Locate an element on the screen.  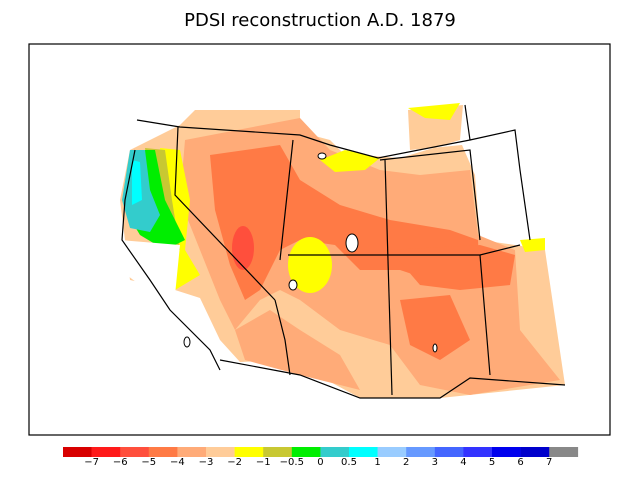
legend-tick-label: 4 is located at coordinates (463, 462).